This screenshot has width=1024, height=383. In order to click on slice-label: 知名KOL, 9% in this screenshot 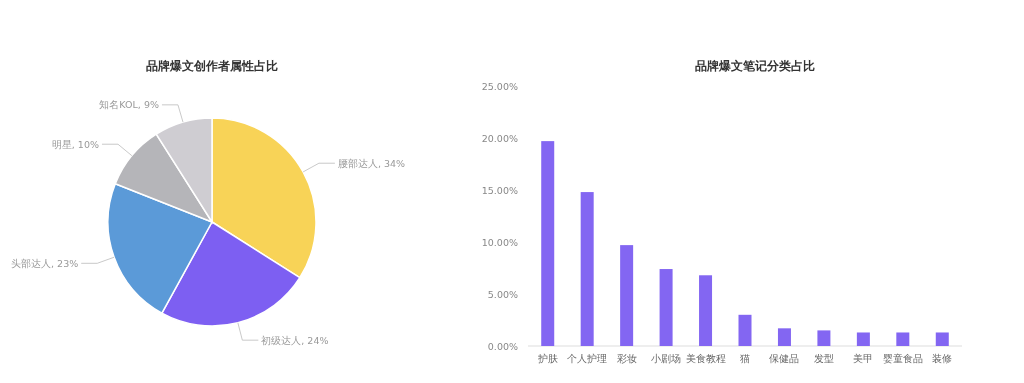, I will do `click(129, 105)`.